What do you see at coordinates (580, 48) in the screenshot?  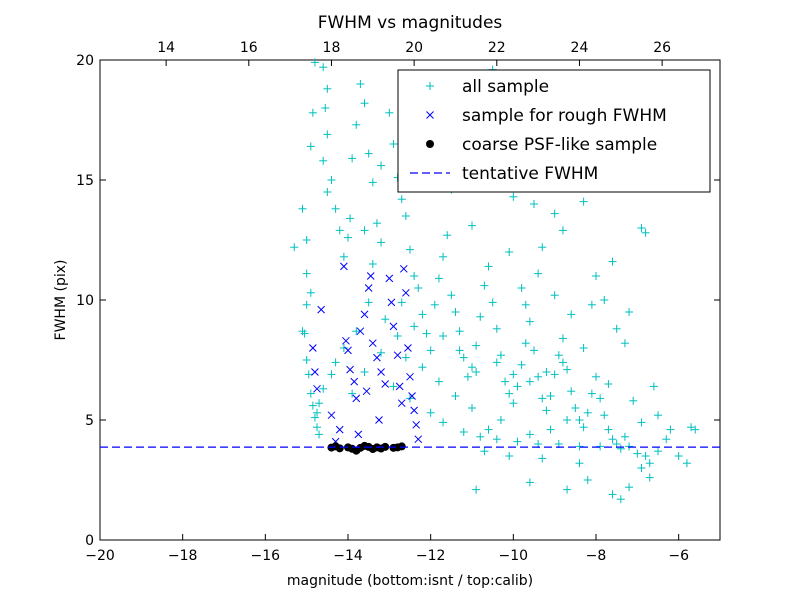 I see `top-x-tick-label: 24` at bounding box center [580, 48].